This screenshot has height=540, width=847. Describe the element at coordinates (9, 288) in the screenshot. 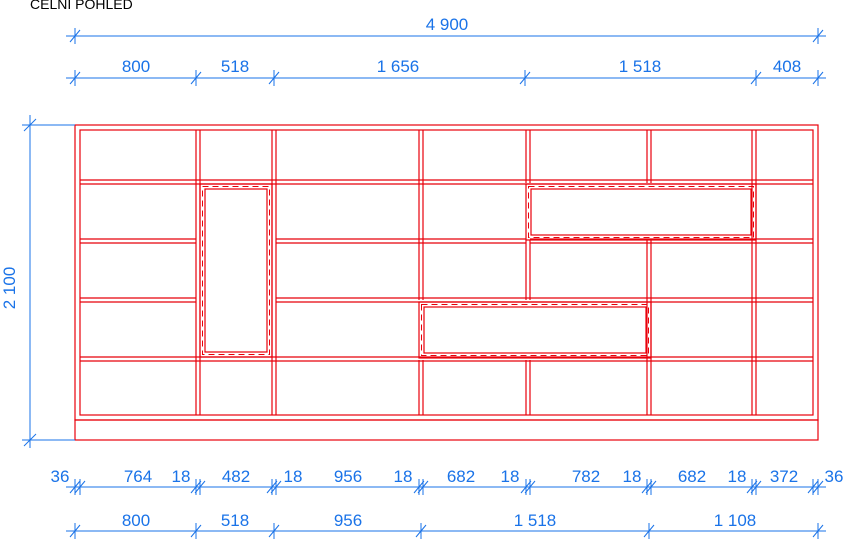

I see `overall-height-label: 2 100` at that location.